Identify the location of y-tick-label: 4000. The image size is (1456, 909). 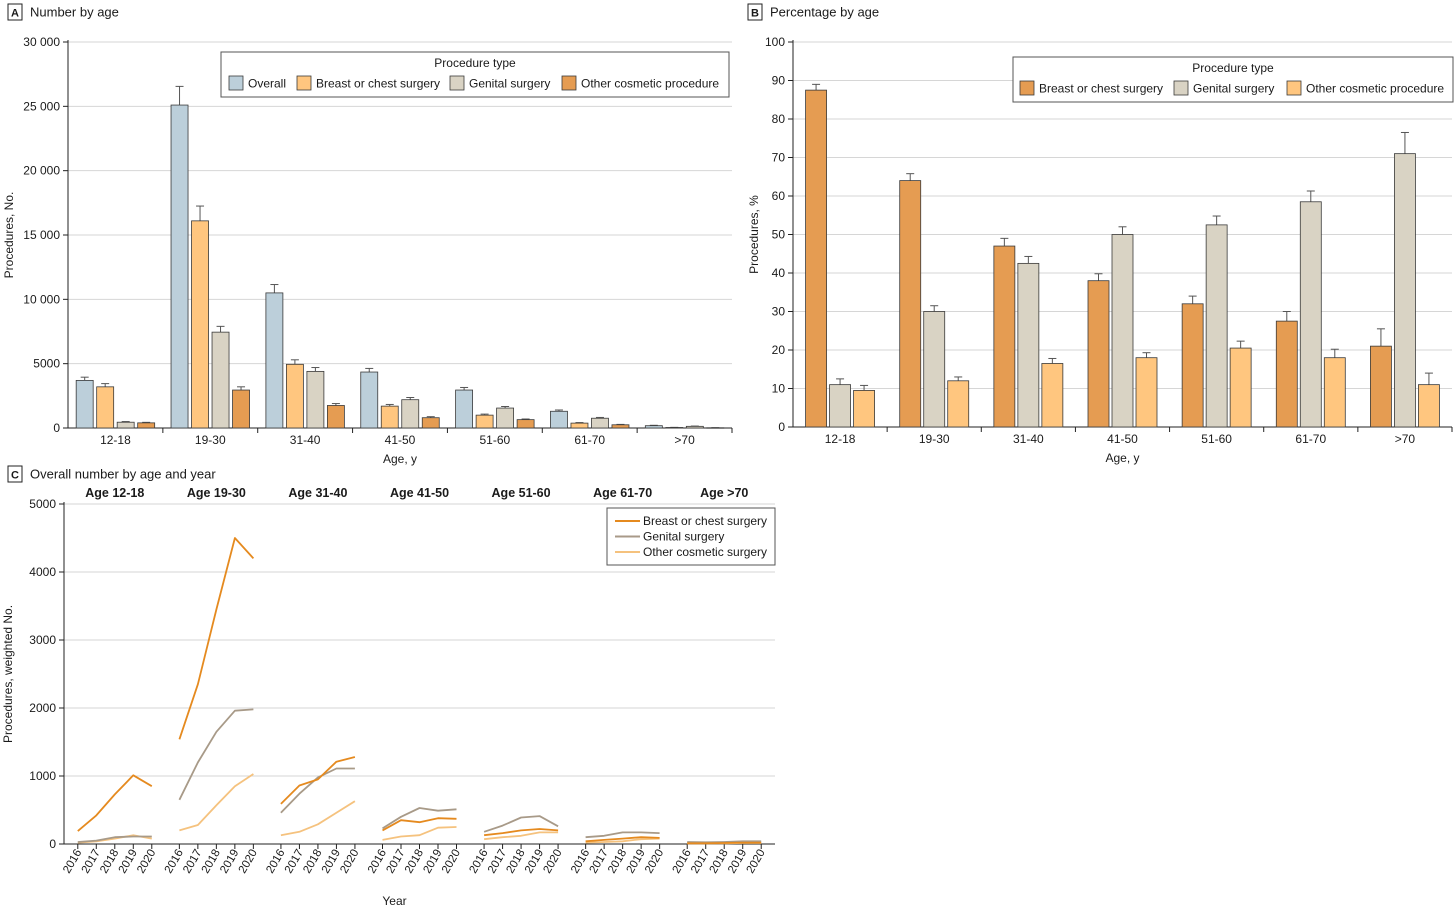
(42, 572).